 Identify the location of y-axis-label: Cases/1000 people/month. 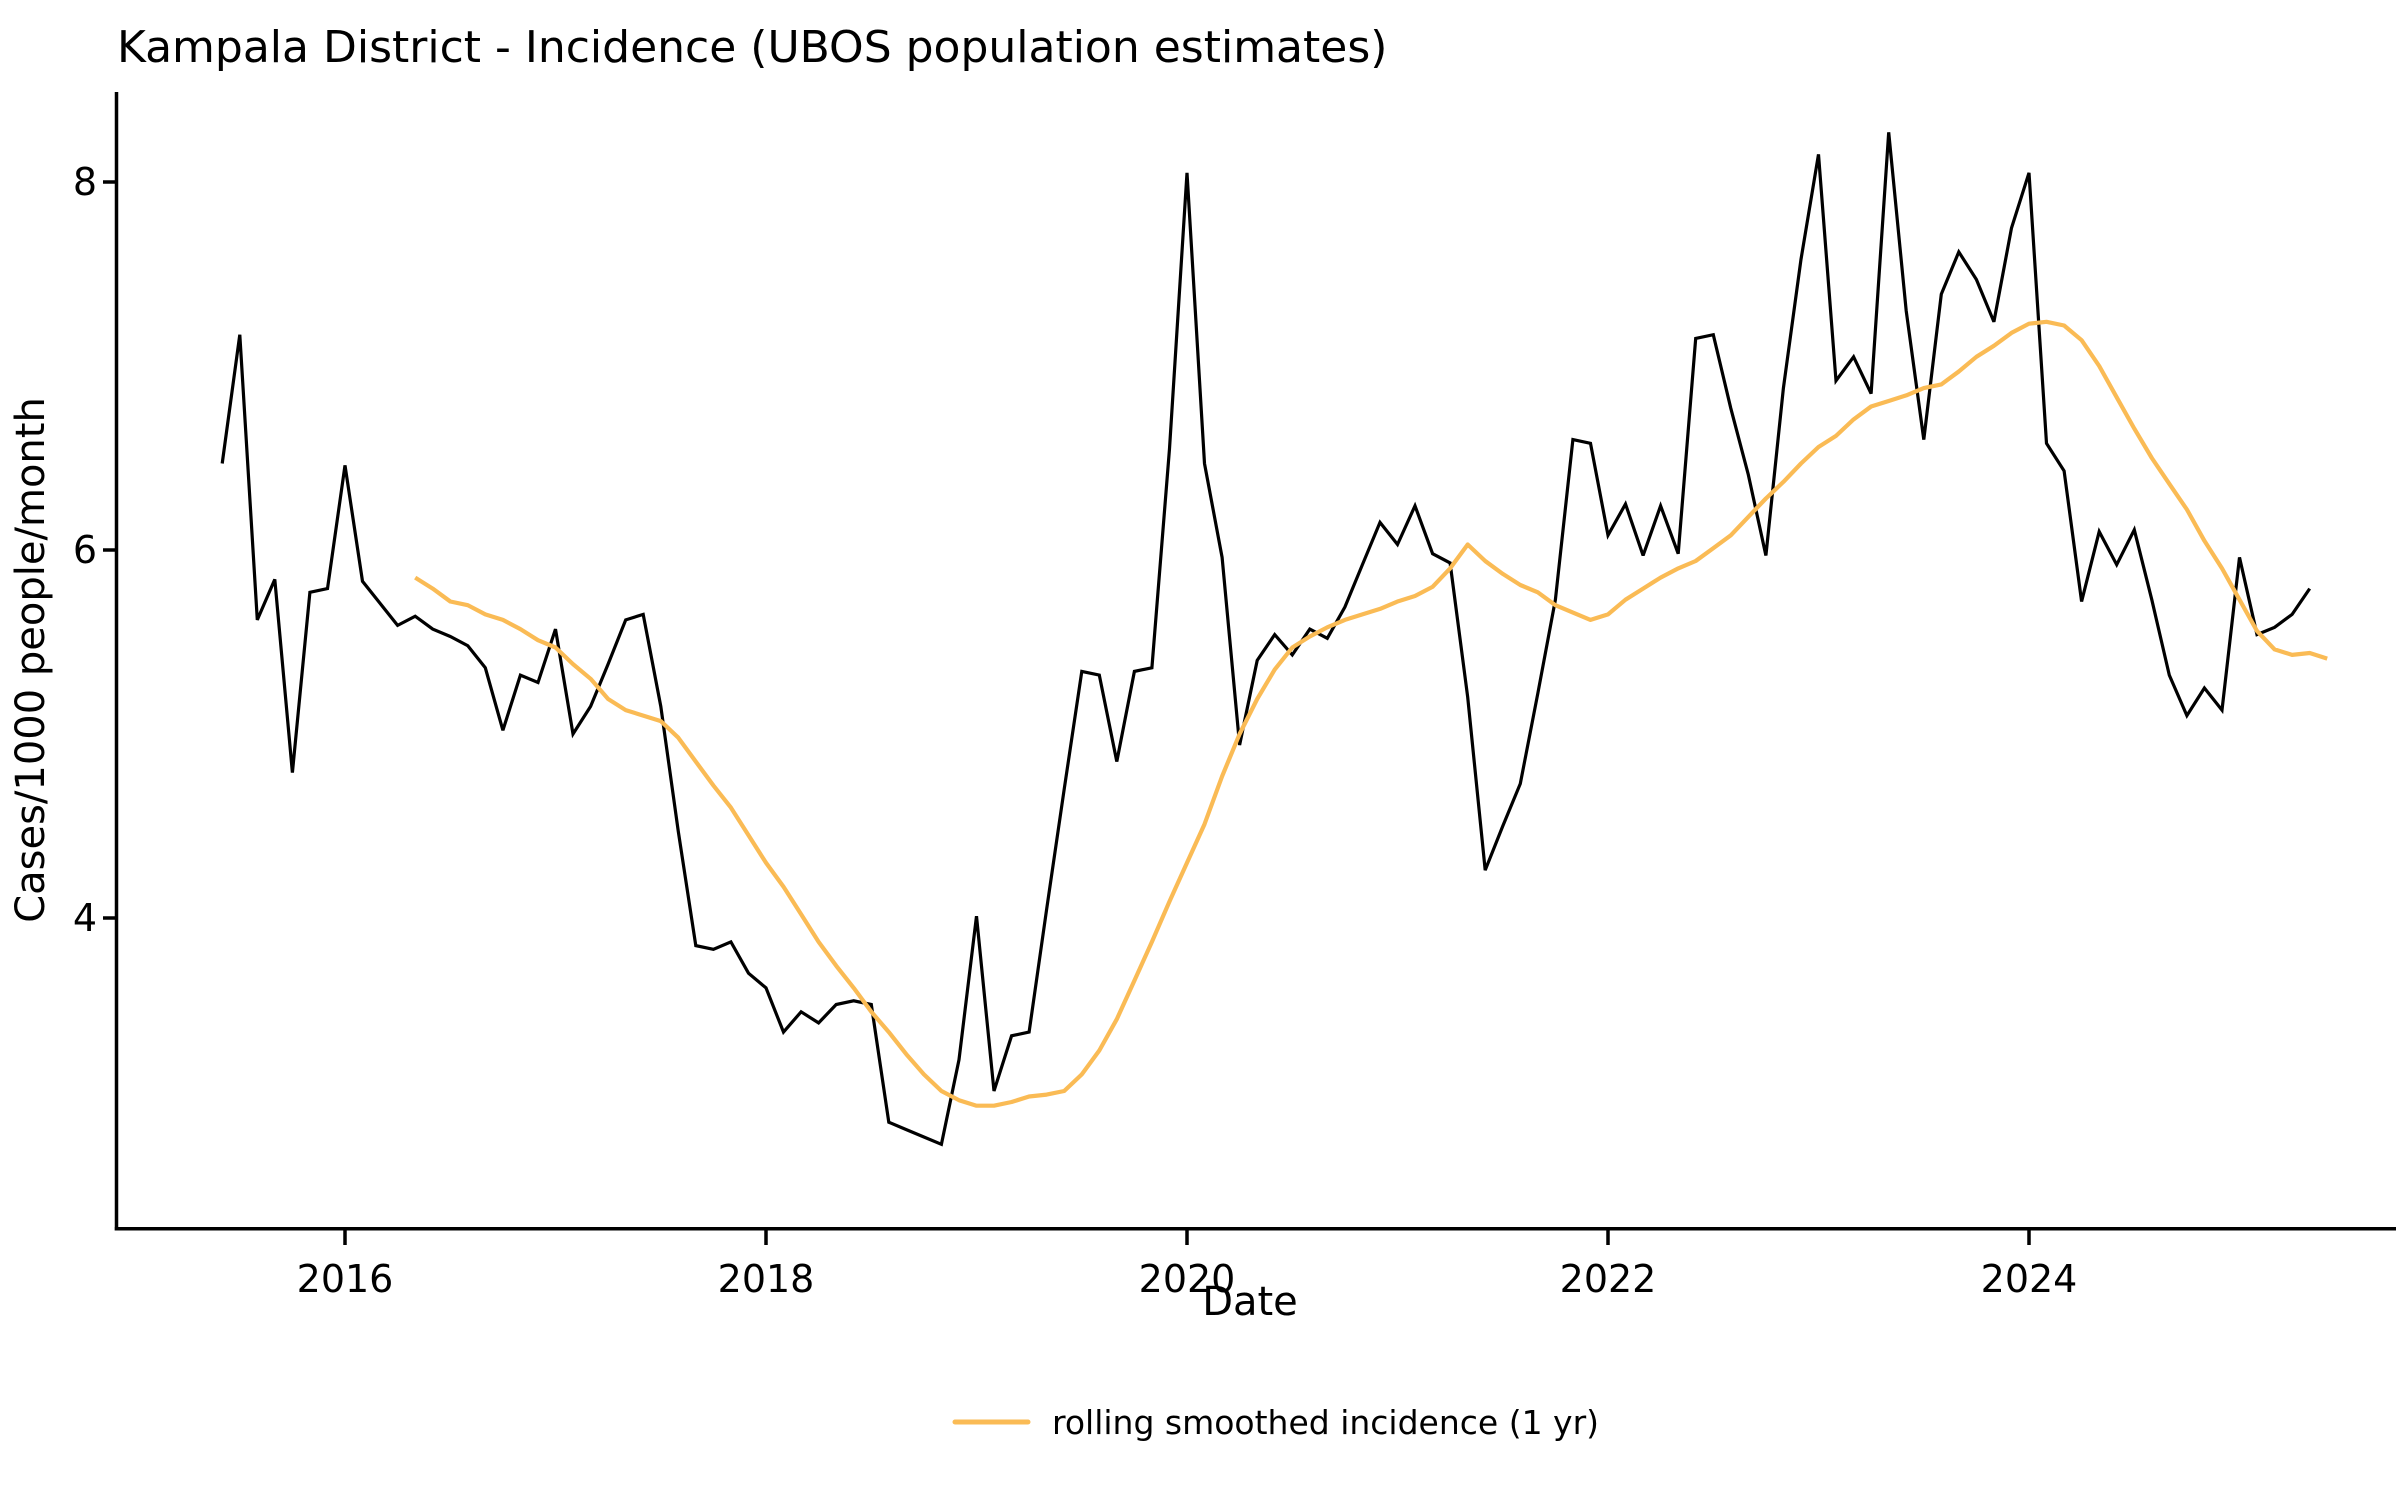
(31, 660).